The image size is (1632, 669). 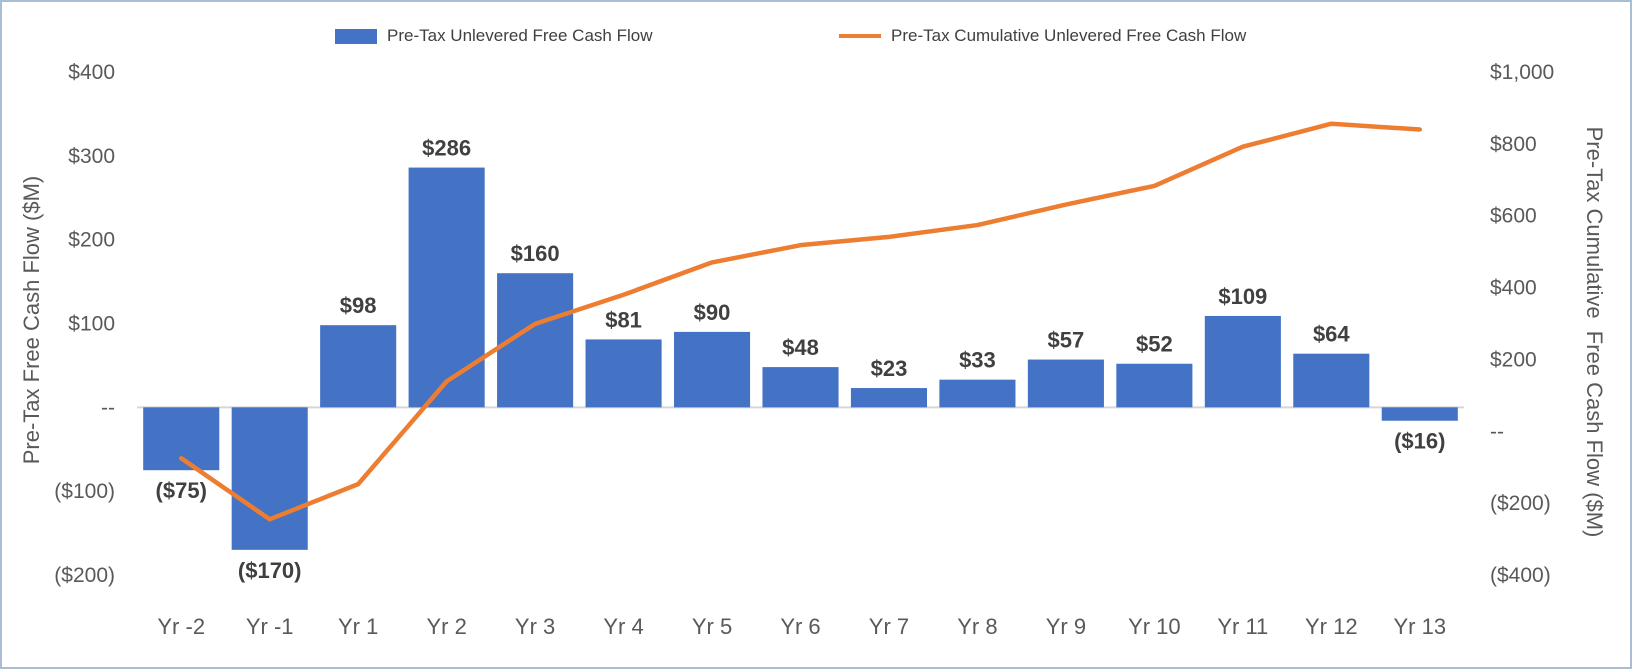 What do you see at coordinates (712, 626) in the screenshot?
I see `x-axis-label: Yr 5` at bounding box center [712, 626].